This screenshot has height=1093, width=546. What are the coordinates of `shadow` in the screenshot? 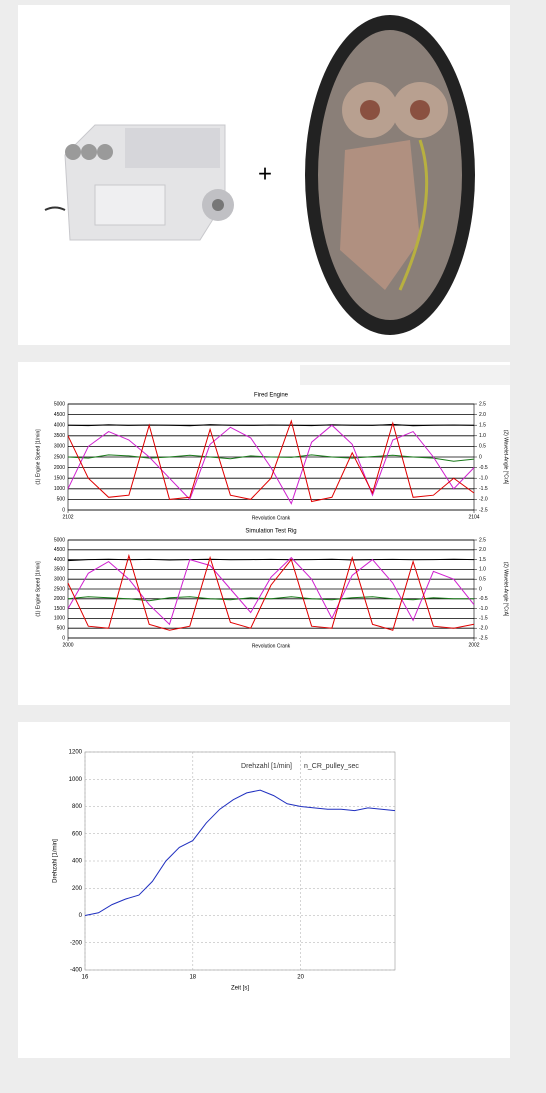 It's located at (405, 375).